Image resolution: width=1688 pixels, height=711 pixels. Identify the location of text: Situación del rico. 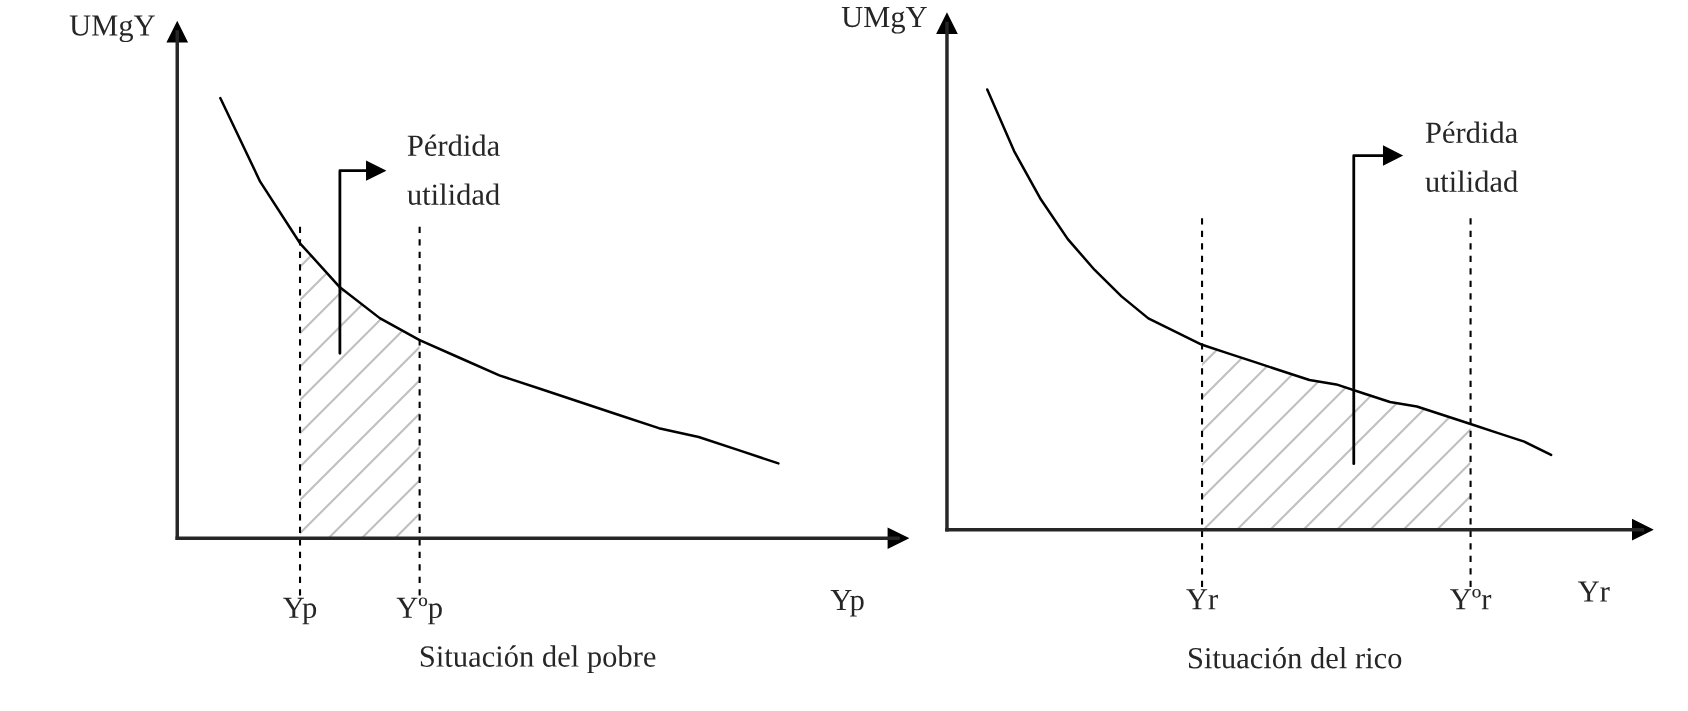
(1295, 657).